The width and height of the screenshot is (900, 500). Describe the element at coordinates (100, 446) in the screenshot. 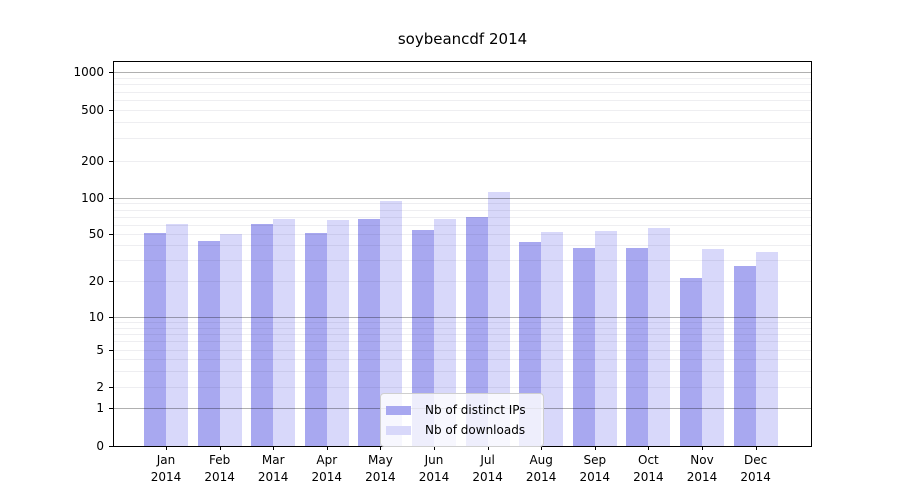

I see `y-tick-label-0: 0` at that location.